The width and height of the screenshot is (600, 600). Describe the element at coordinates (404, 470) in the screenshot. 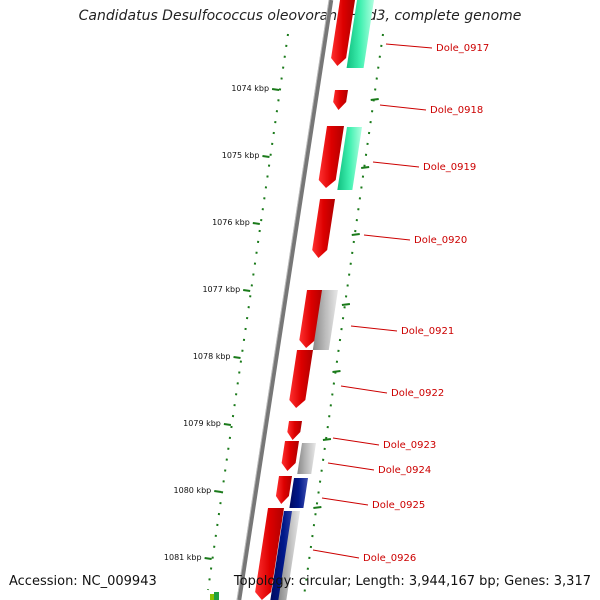

I see `gene-label: Dole_0924` at that location.